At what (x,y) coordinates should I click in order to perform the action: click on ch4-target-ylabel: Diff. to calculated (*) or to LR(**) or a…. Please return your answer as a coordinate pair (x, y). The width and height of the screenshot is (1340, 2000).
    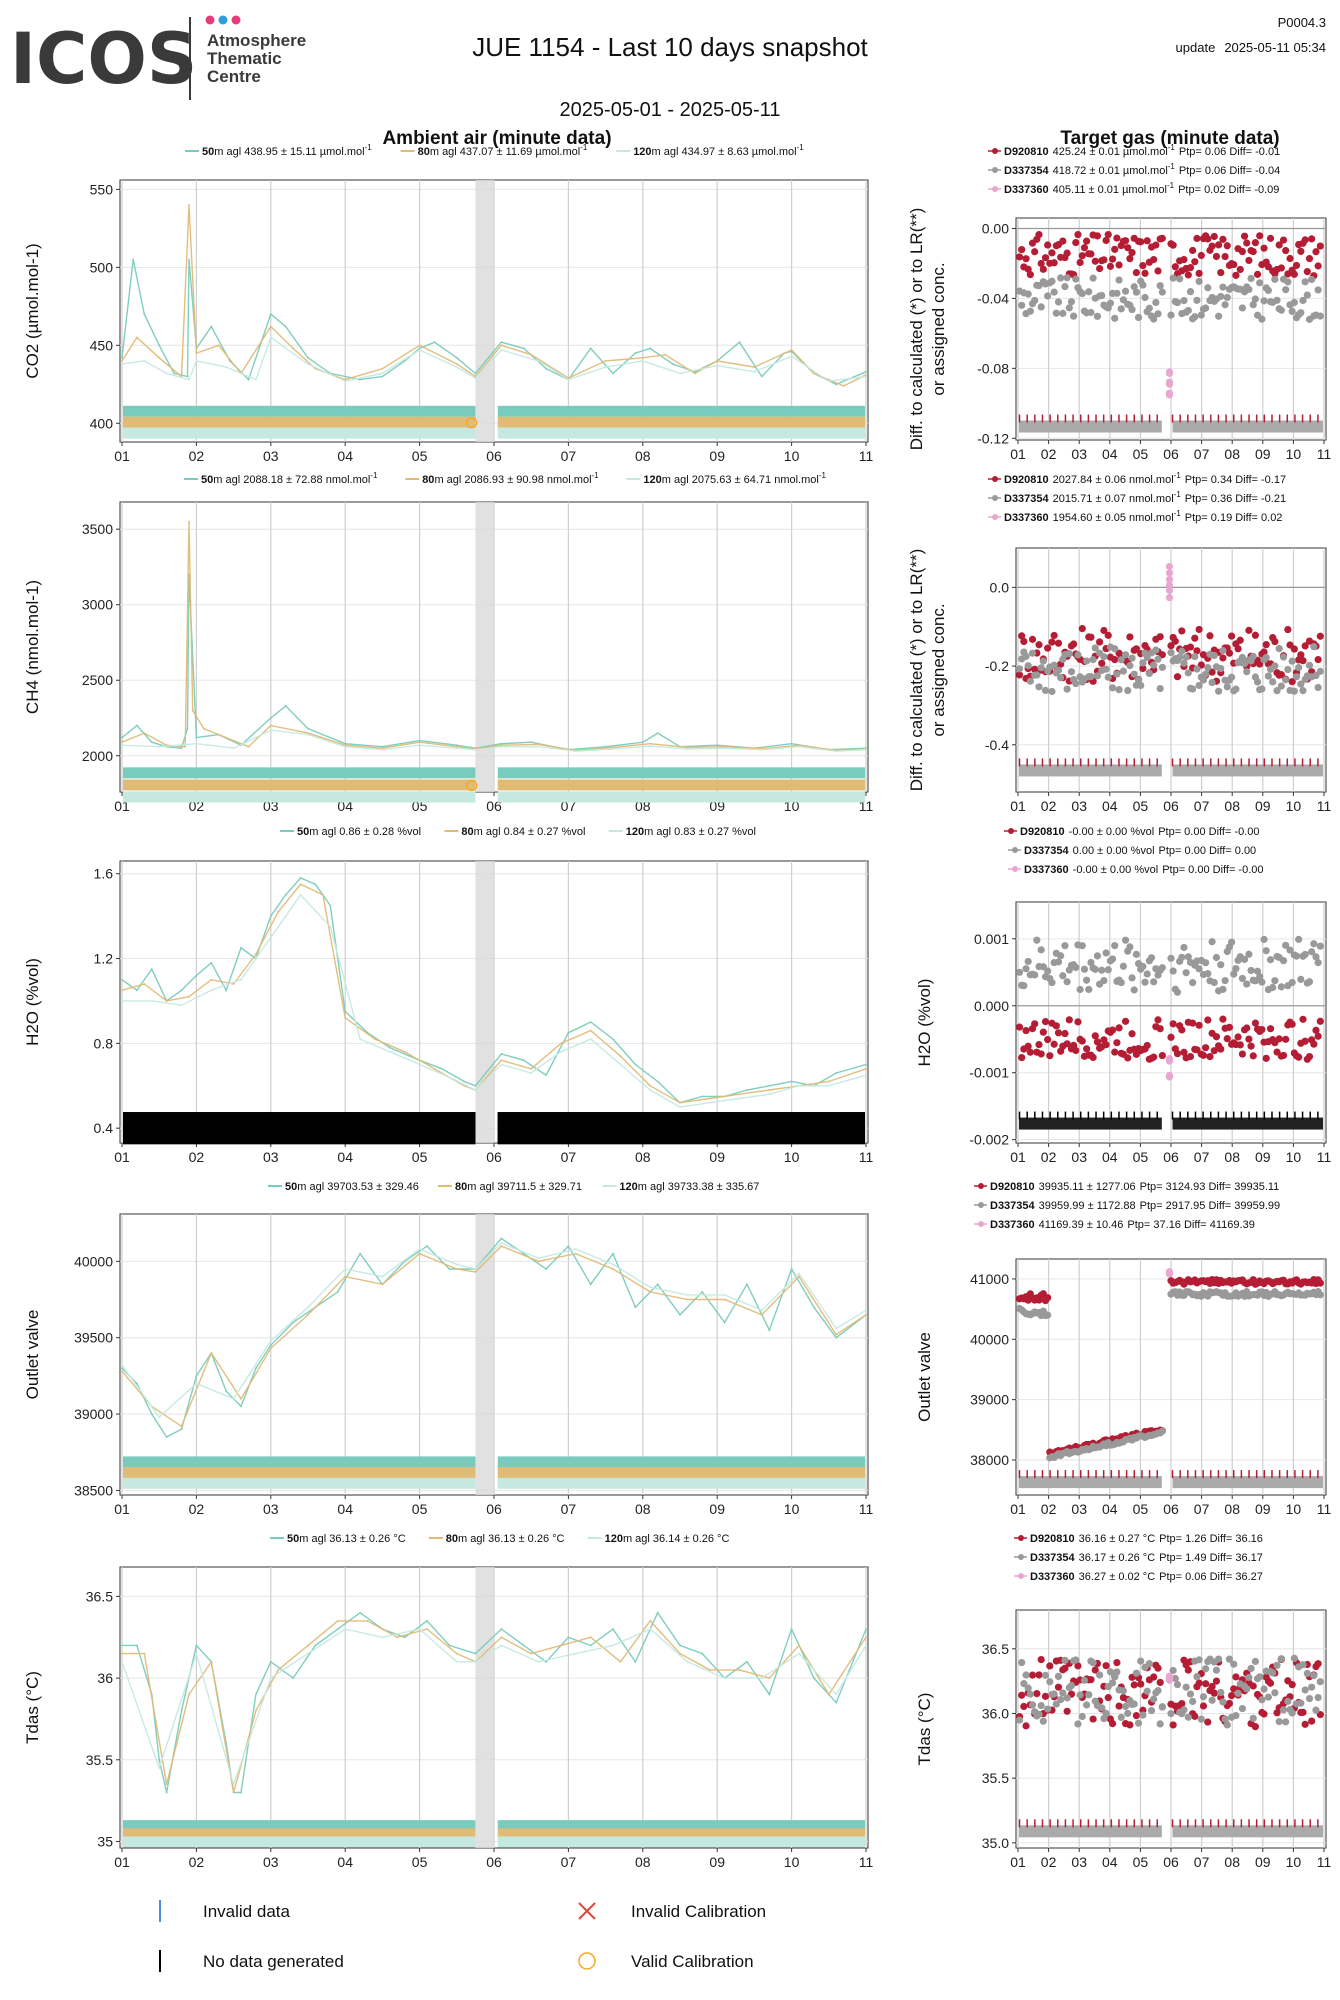
    Looking at the image, I should click on (927, 670).